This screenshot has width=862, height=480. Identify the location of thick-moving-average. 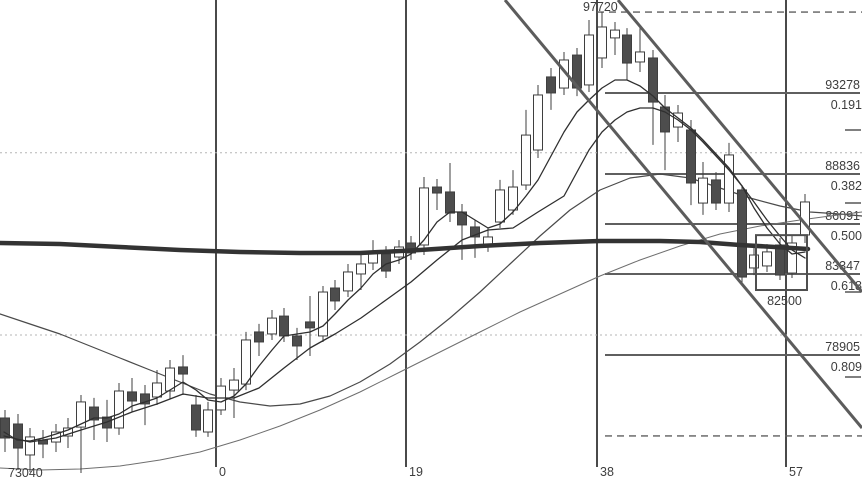
(405, 247).